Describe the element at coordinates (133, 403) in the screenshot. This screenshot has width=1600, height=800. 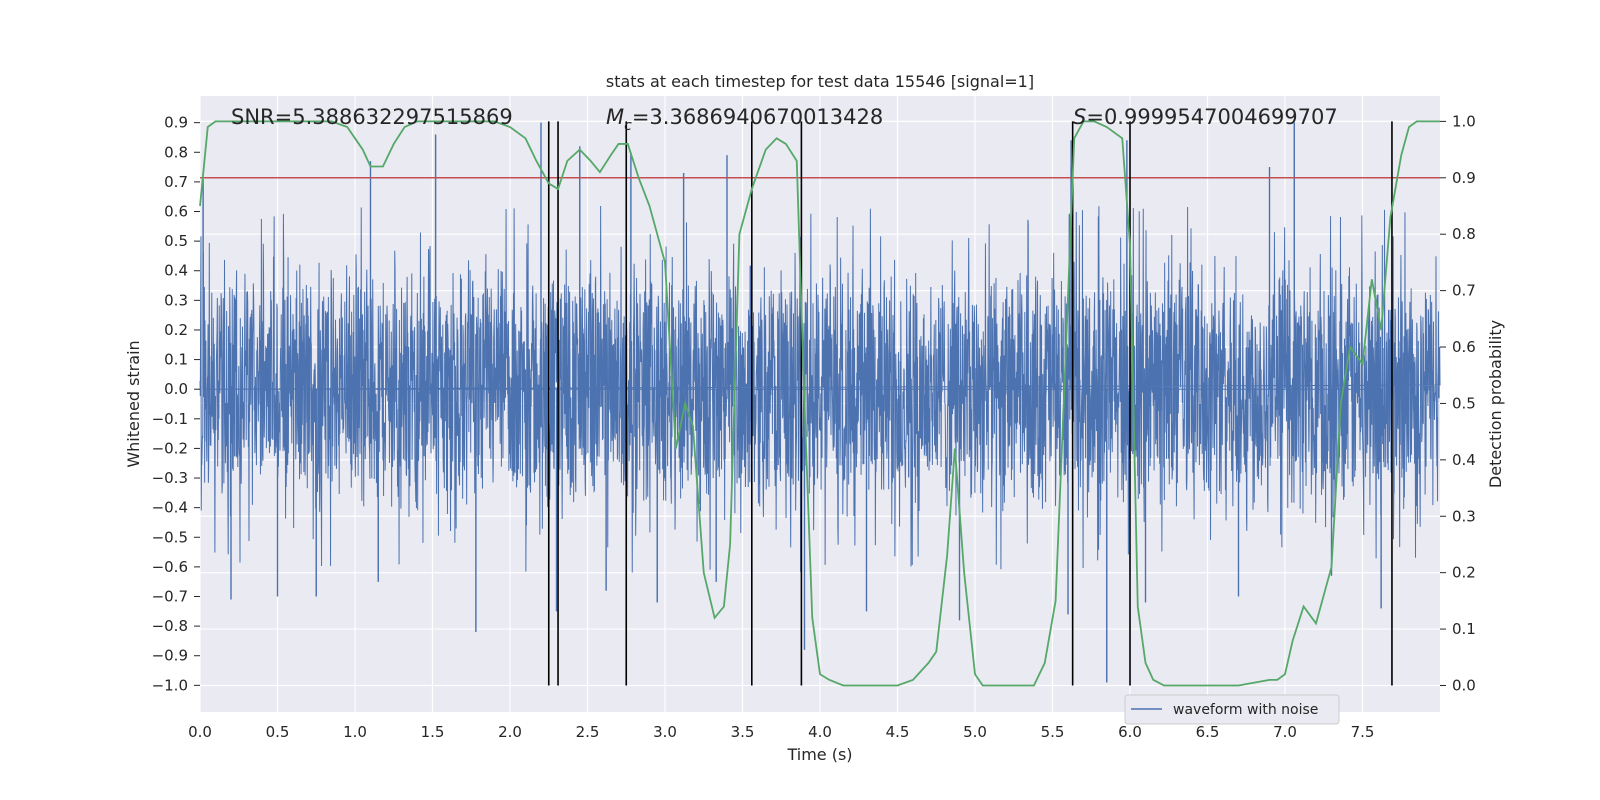
I see `y-axis-label: Whitened strain` at that location.